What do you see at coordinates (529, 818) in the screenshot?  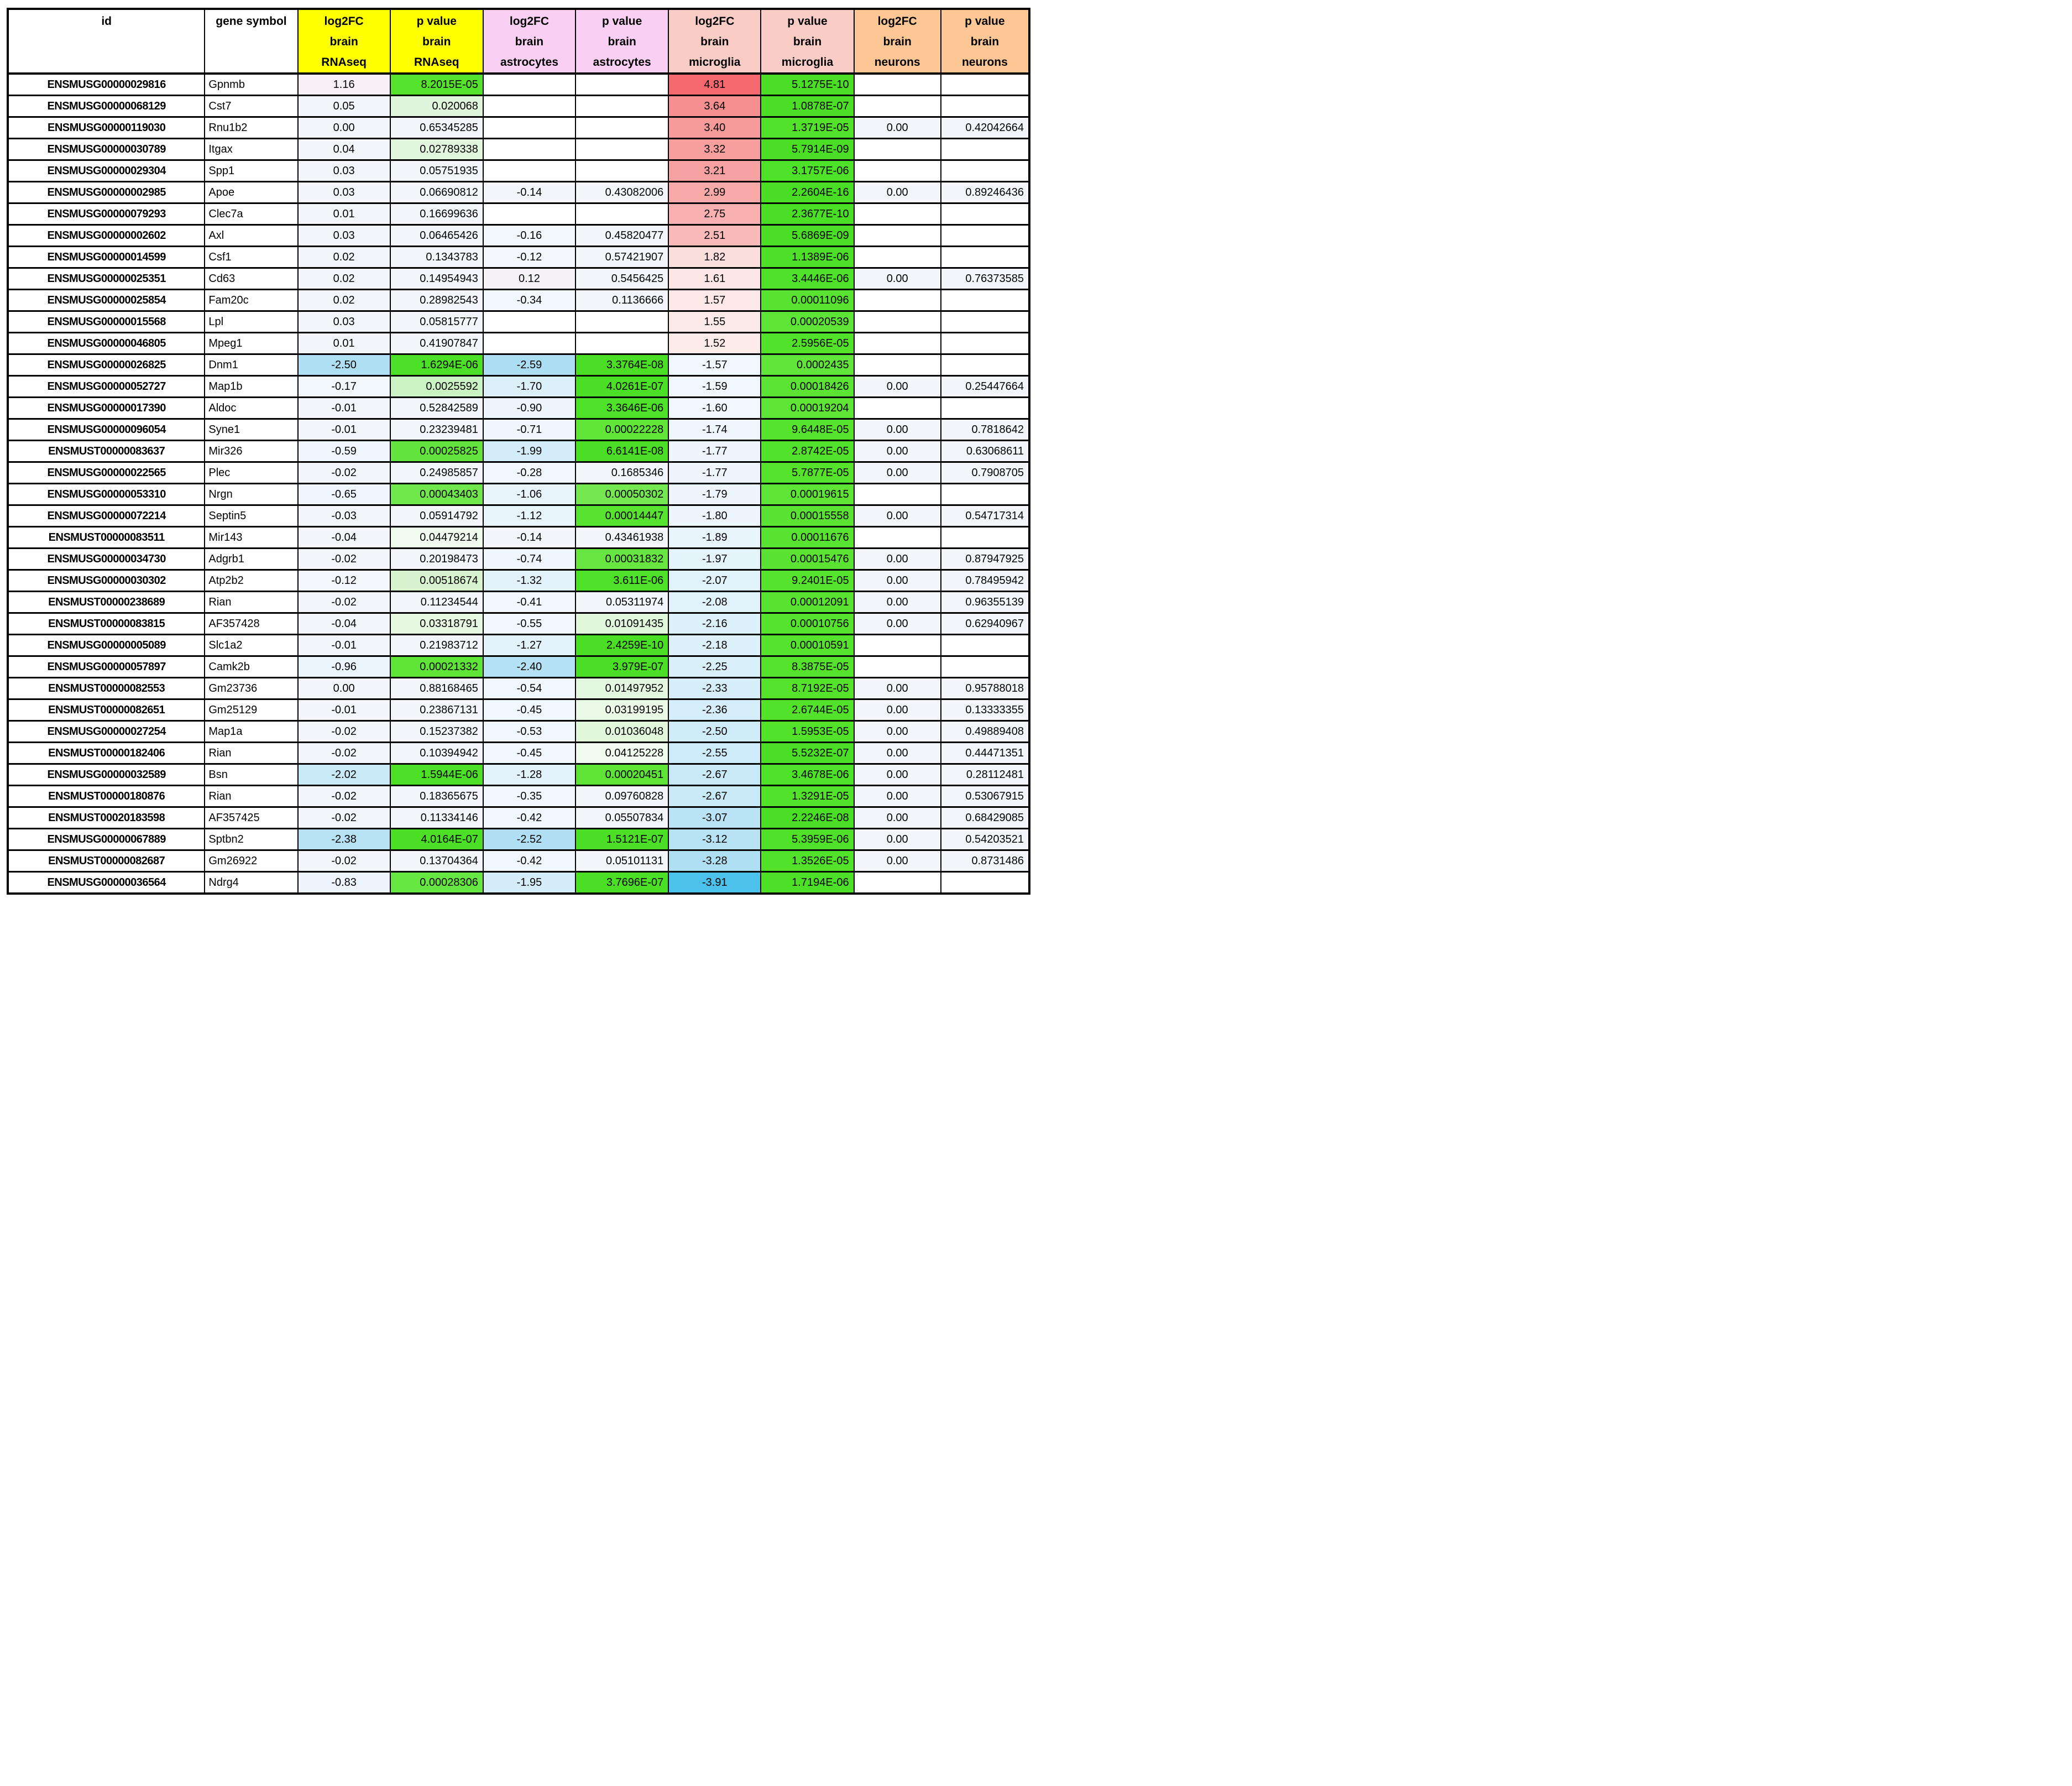 I see `cell-log2fc-brain-astrocytes: -0.42` at bounding box center [529, 818].